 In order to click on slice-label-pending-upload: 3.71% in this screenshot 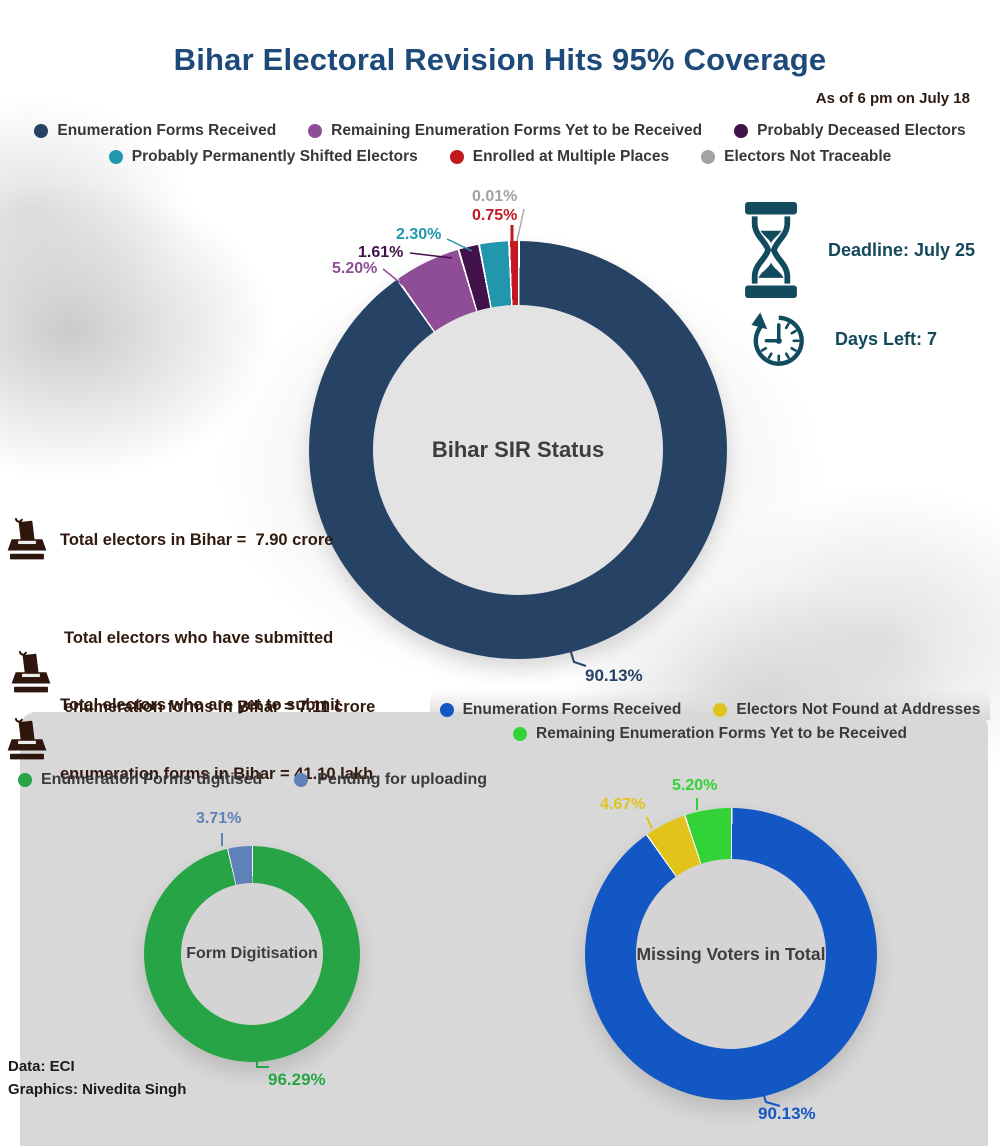, I will do `click(219, 818)`.